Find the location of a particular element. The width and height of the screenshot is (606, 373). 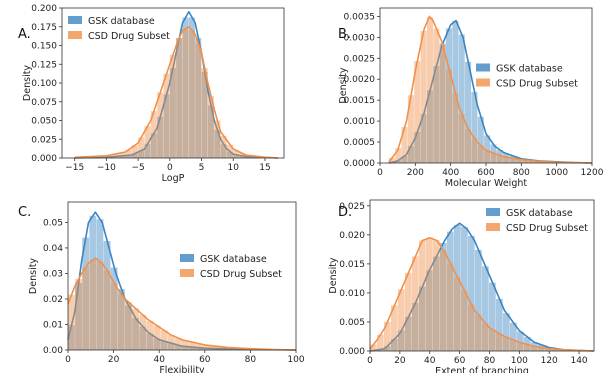

panel-letter: C. is located at coordinates (24, 212).